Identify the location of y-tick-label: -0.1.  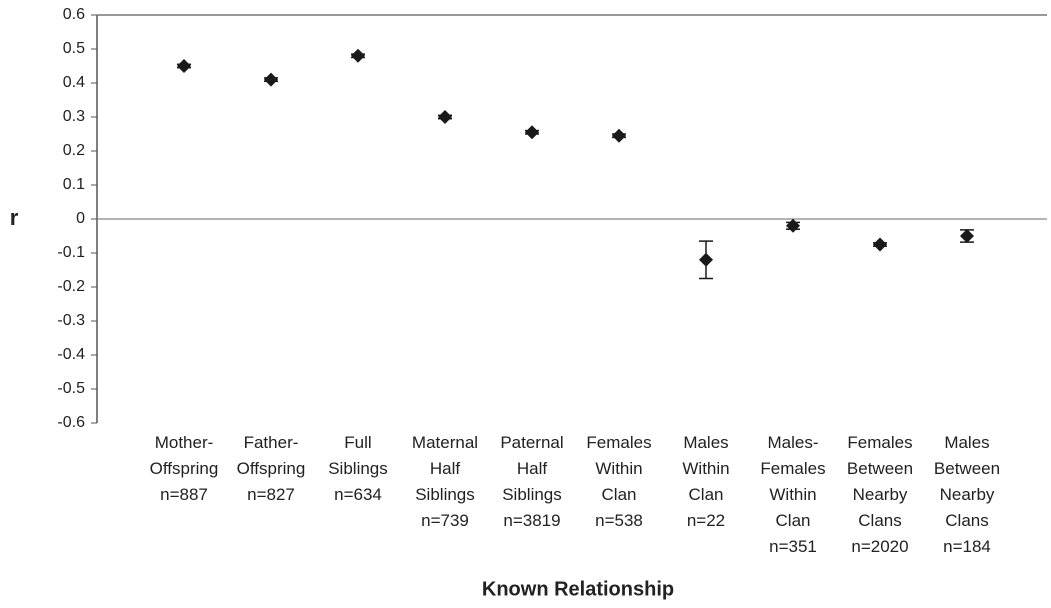
(71, 252).